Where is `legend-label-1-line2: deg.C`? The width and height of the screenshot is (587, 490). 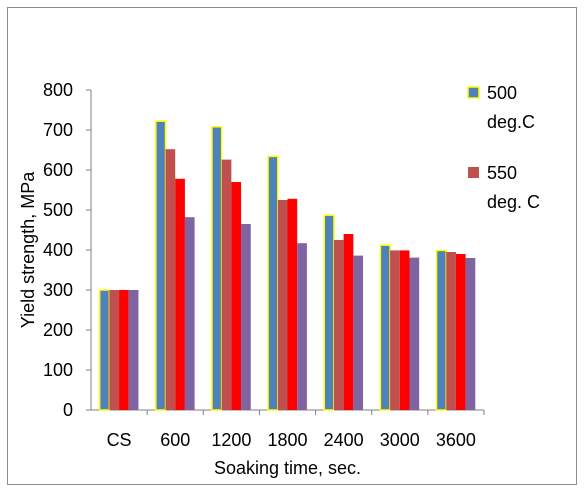 legend-label-1-line2: deg.C is located at coordinates (511, 122).